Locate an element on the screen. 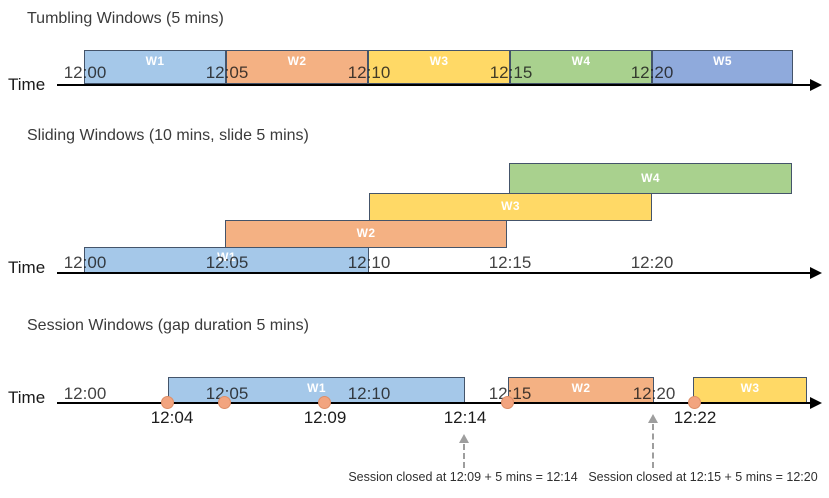  sliding-window-w4: W4 is located at coordinates (650, 178).